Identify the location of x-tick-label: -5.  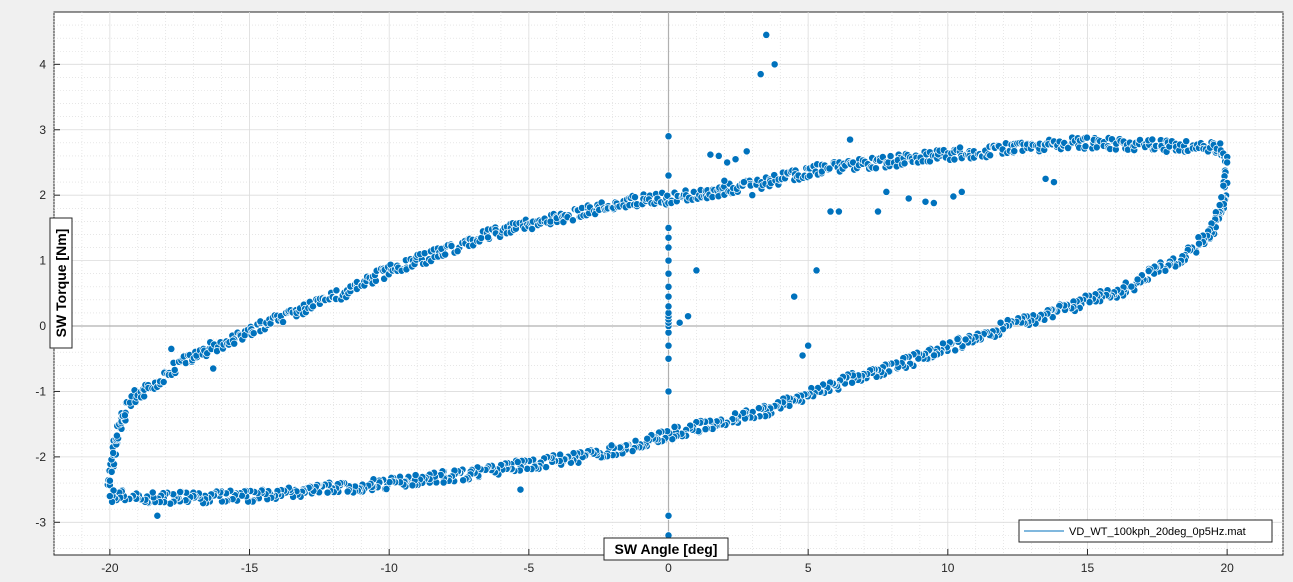
(529, 568).